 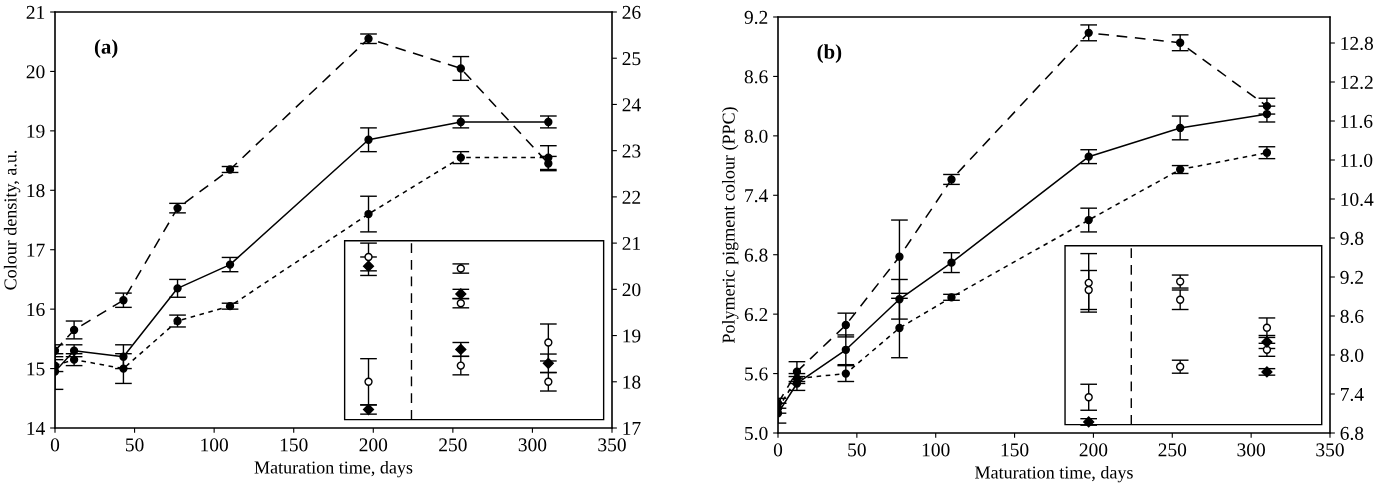 What do you see at coordinates (756, 255) in the screenshot?
I see `y-tick-label: 6.8` at bounding box center [756, 255].